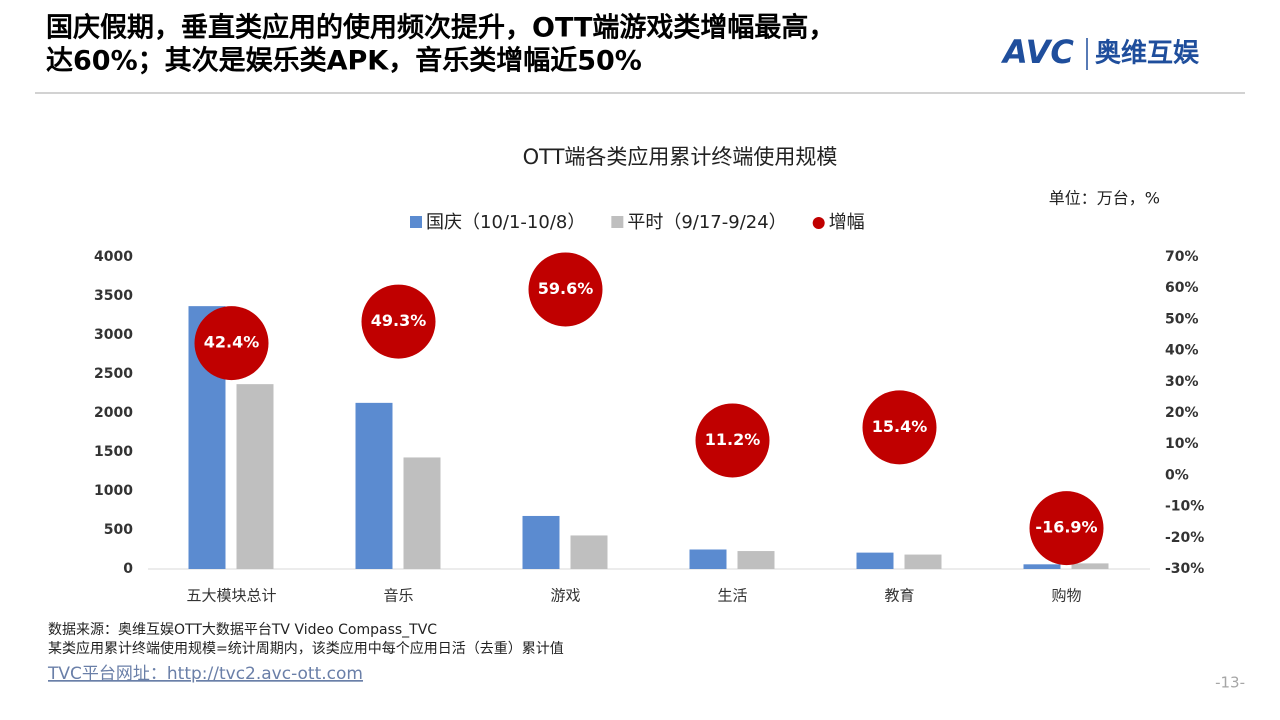 The height and width of the screenshot is (720, 1280). I want to click on unit-note: 单位：万台，%, so click(1104, 198).